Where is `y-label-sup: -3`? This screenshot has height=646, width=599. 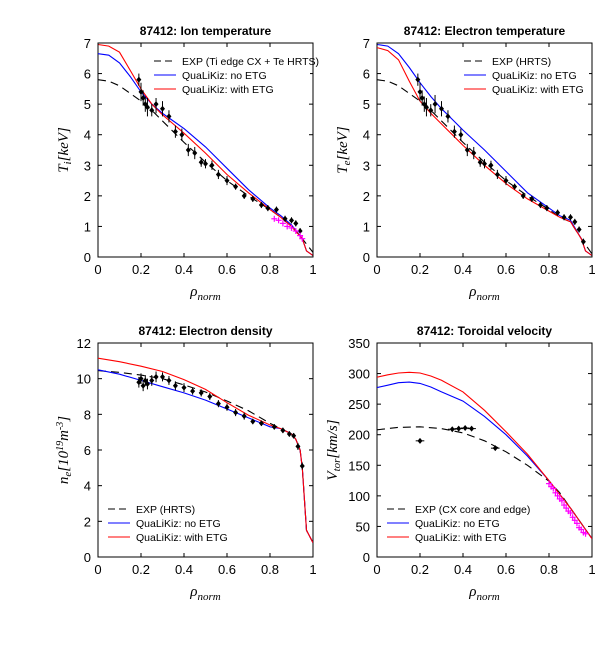
y-label-sup: -3 is located at coordinates (60, 426).